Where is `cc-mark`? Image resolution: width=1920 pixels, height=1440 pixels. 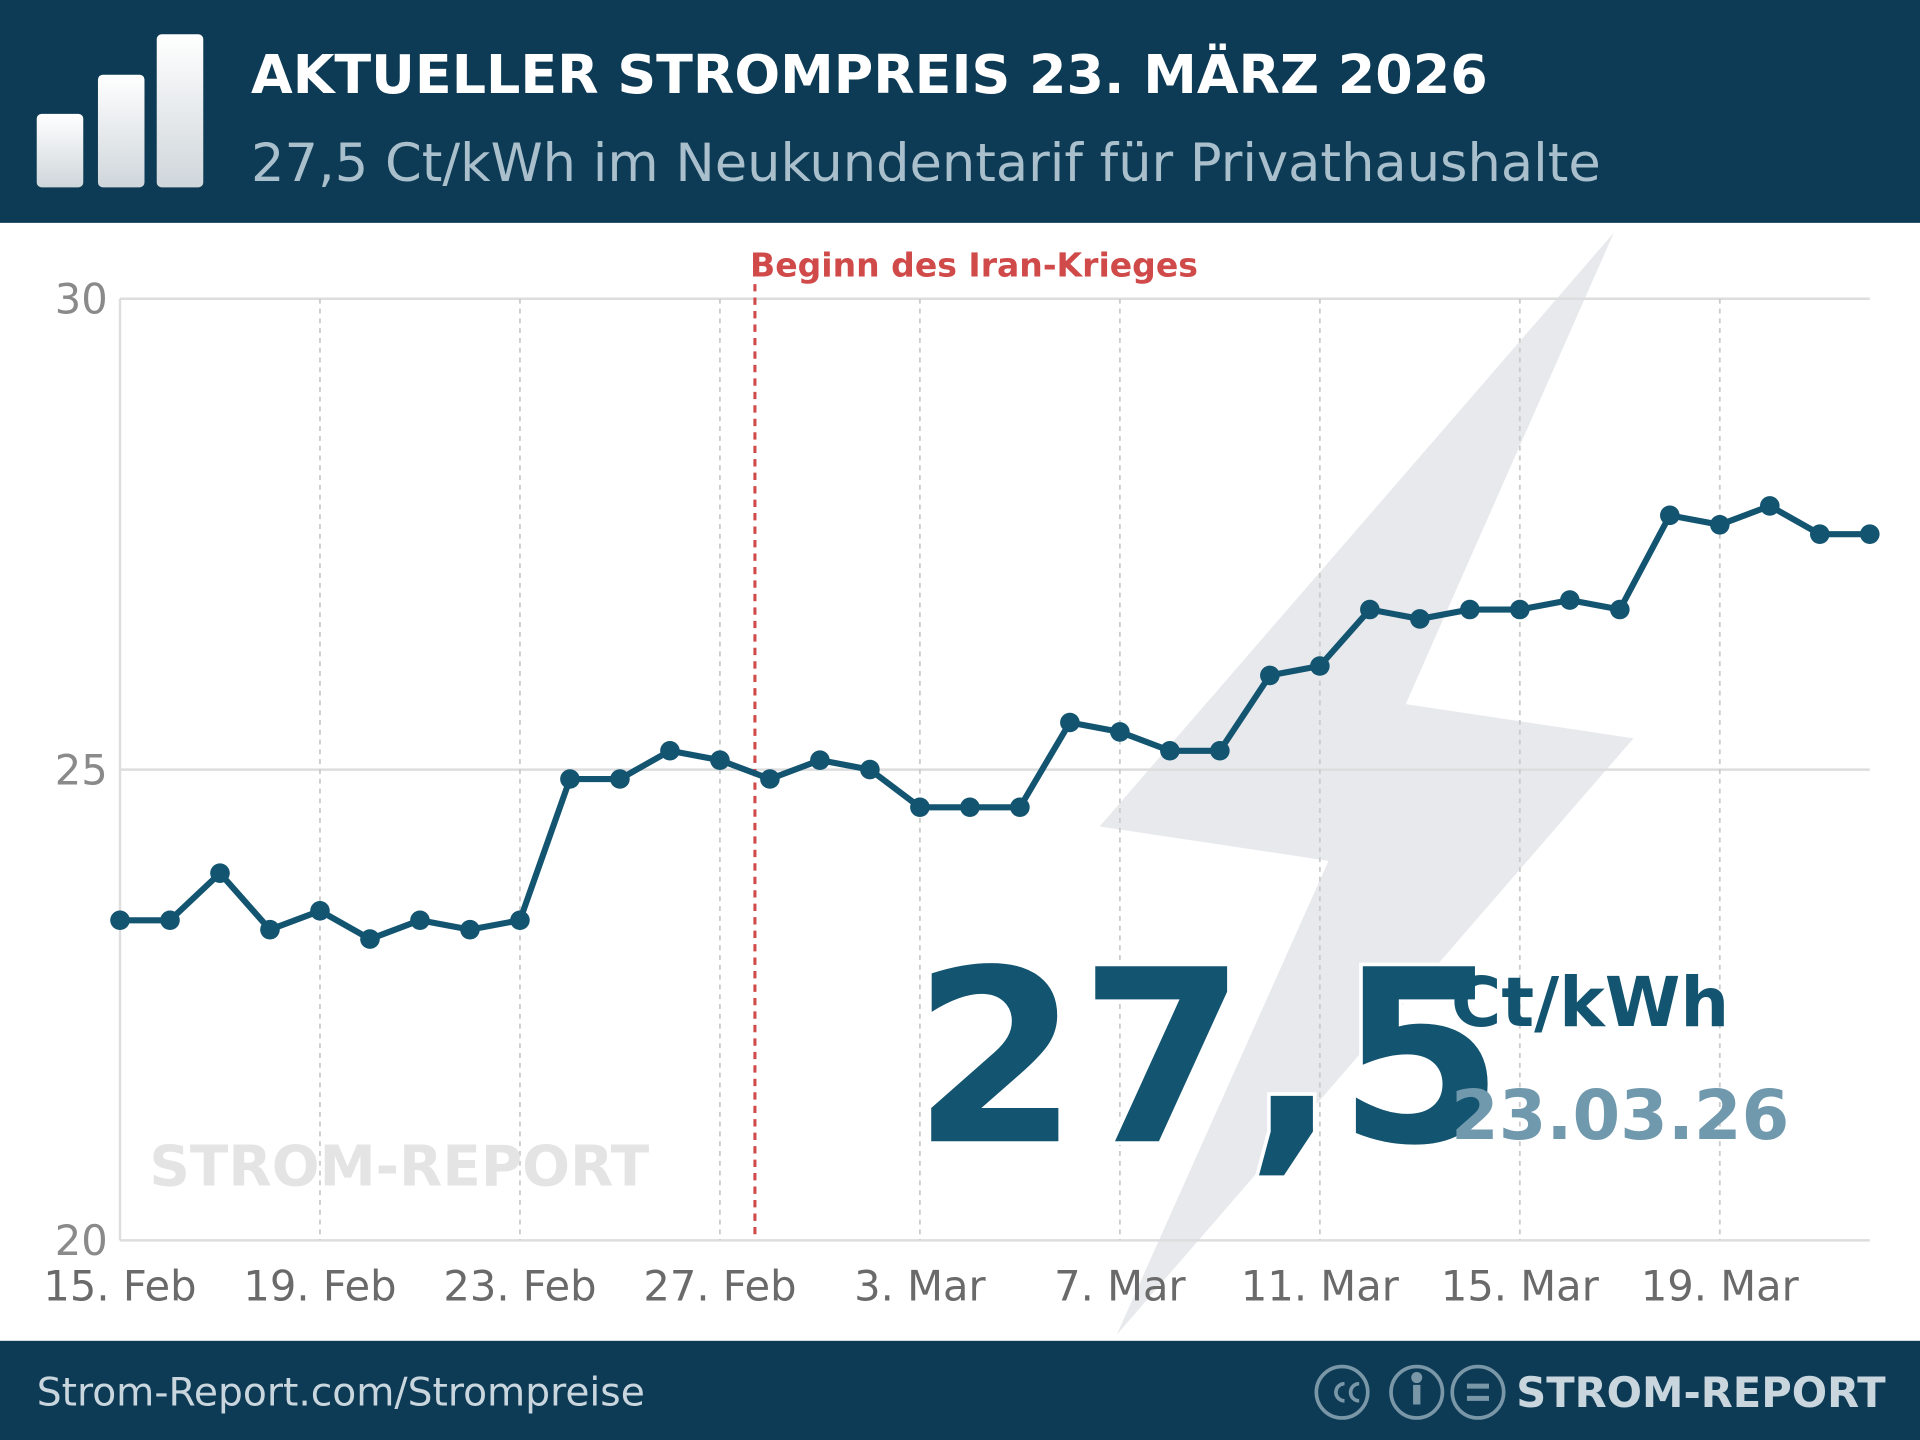 cc-mark is located at coordinates (1347, 1392).